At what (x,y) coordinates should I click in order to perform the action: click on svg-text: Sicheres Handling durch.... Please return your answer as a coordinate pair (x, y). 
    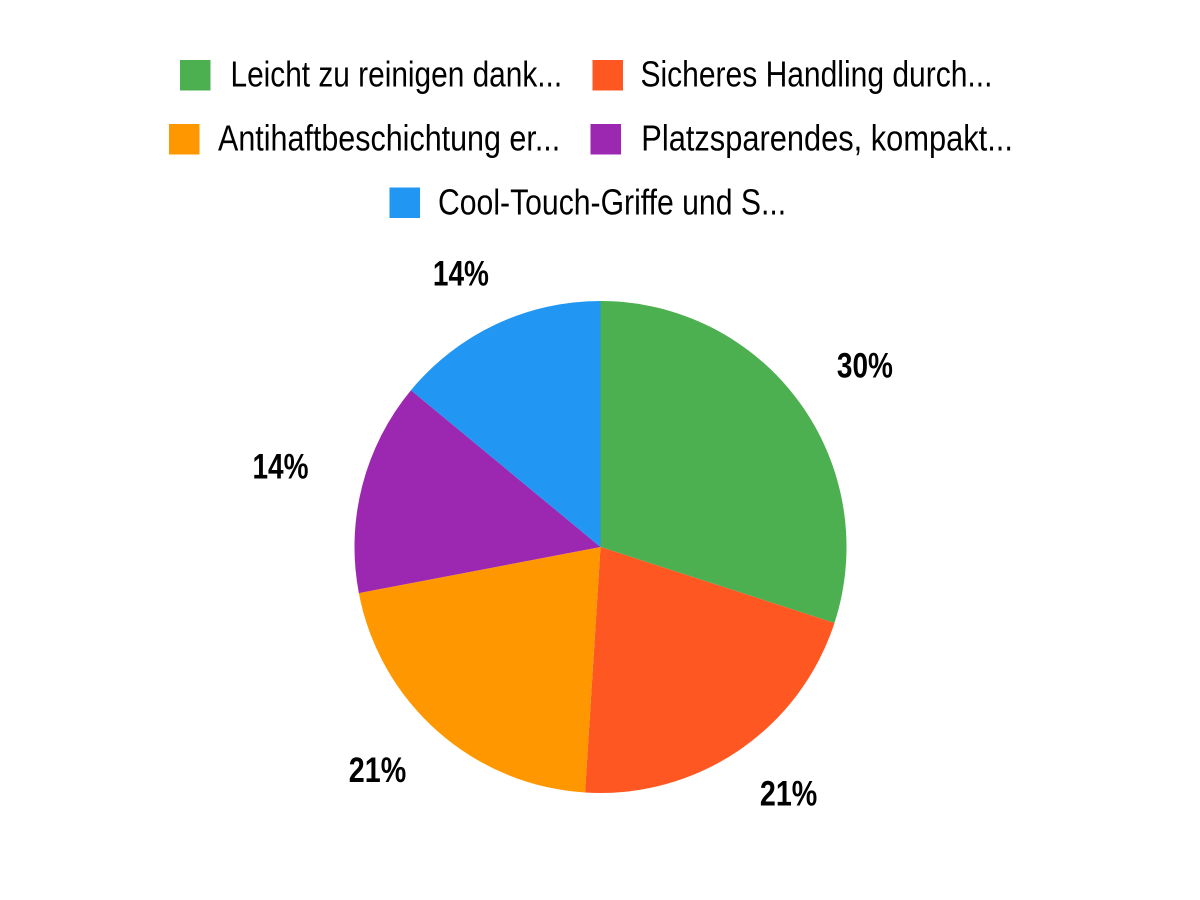
    Looking at the image, I should click on (817, 75).